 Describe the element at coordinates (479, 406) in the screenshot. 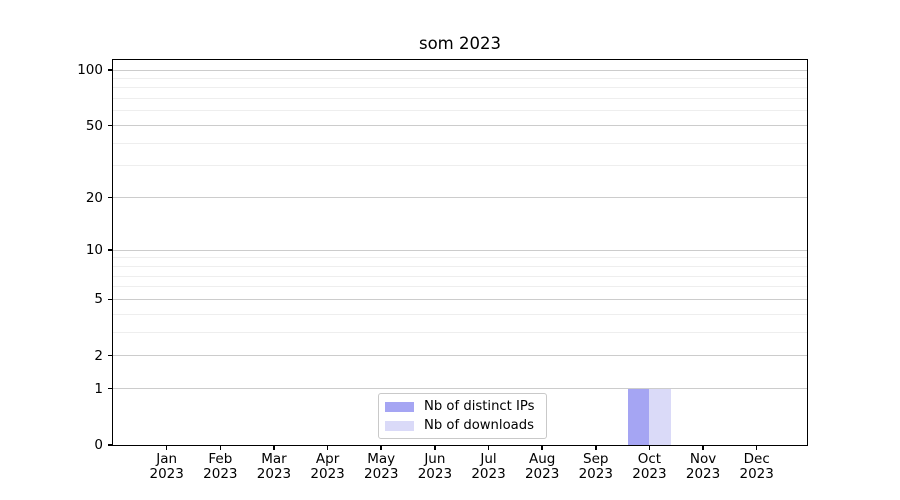

I see `legend-label-distinct-ips: Nb of distinct IPs` at that location.